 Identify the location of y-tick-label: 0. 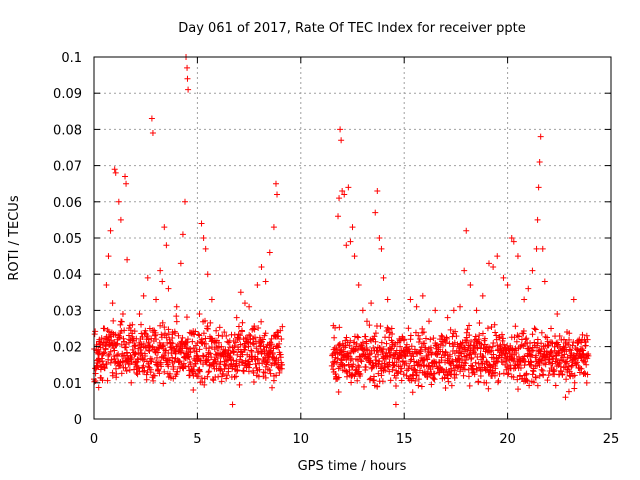
(78, 420).